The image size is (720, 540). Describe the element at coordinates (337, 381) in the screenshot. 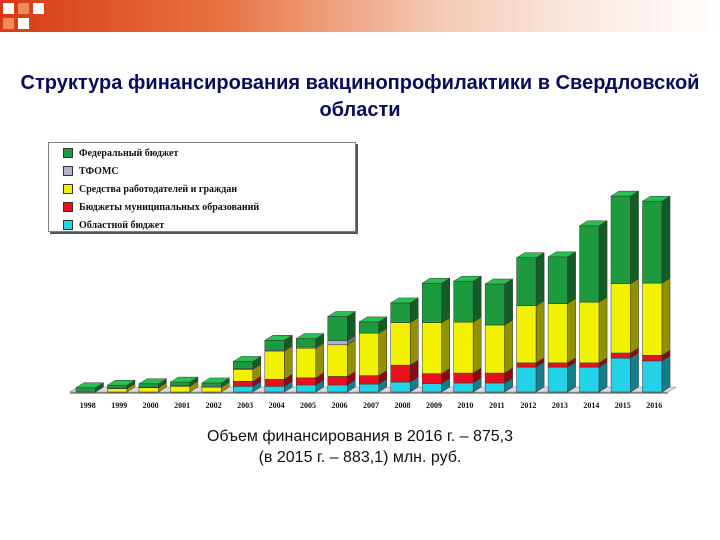

I see `bar-segment-2006-s1` at that location.